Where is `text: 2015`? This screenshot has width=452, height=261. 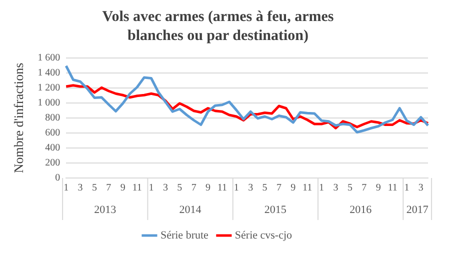 text: 2015 is located at coordinates (275, 210).